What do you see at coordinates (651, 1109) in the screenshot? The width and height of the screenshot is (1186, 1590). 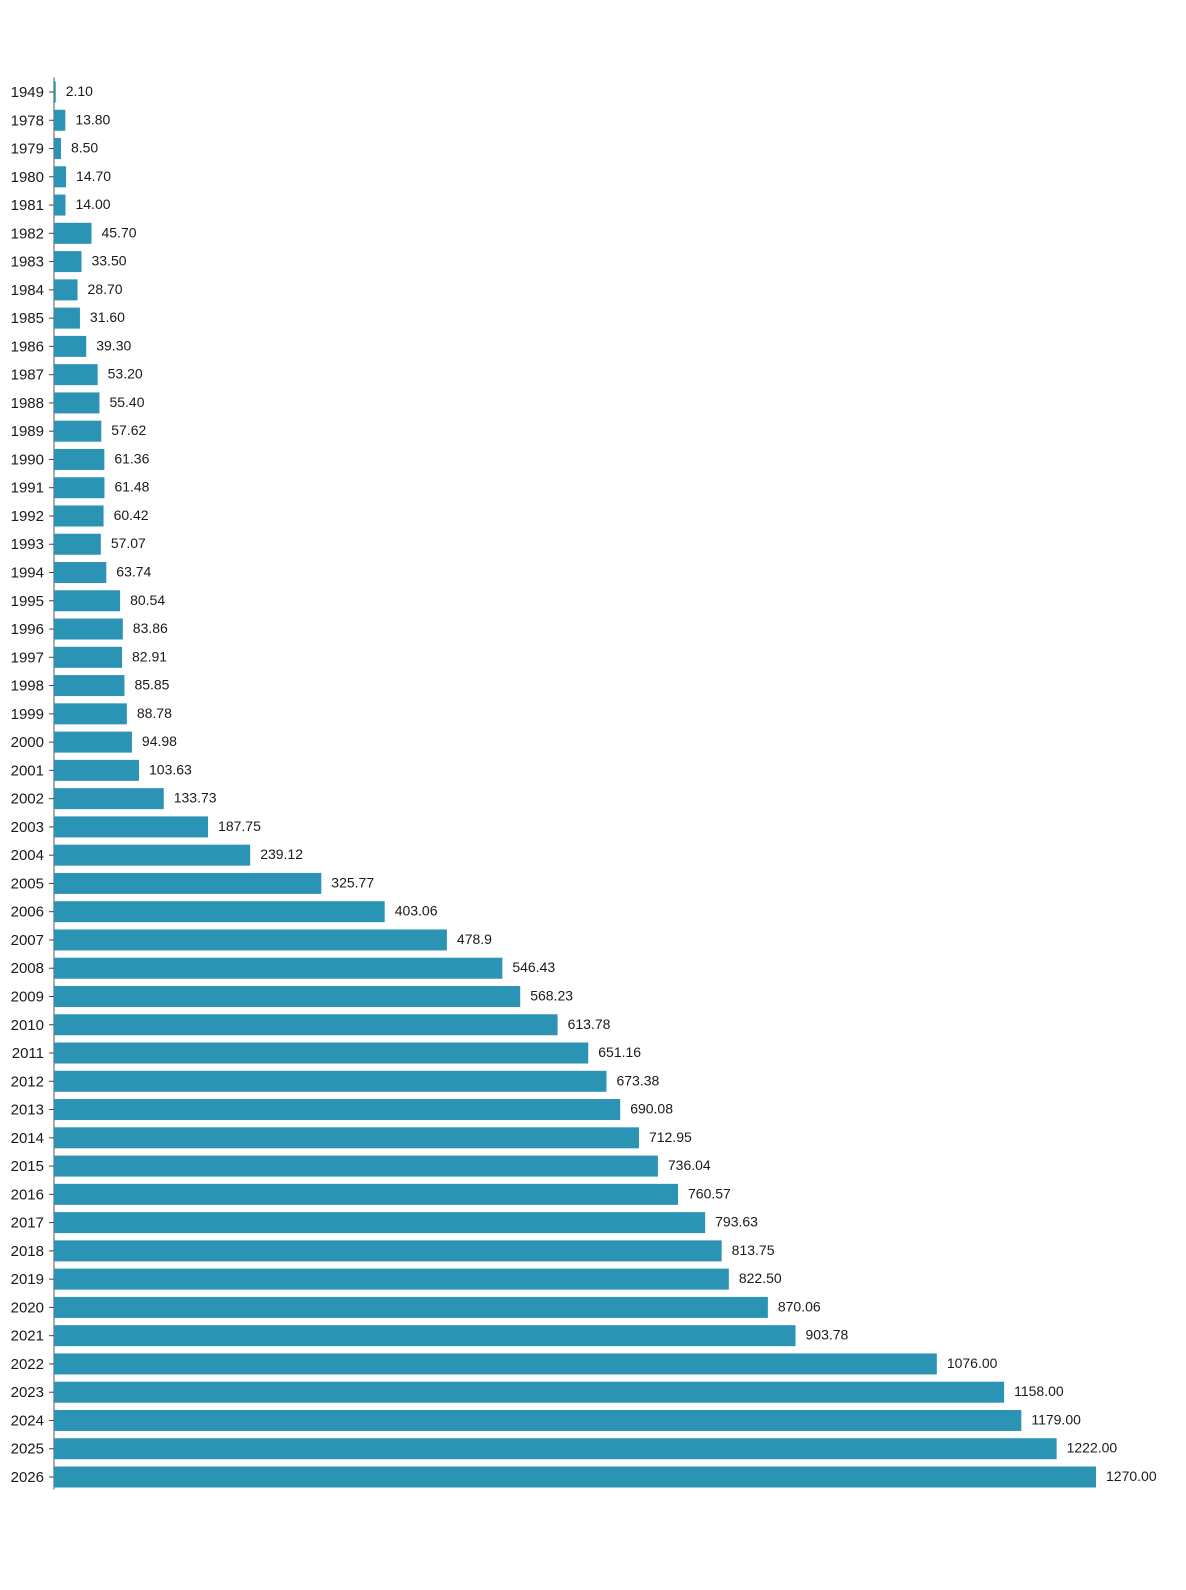 I see `data-label-2013: 690.08` at bounding box center [651, 1109].